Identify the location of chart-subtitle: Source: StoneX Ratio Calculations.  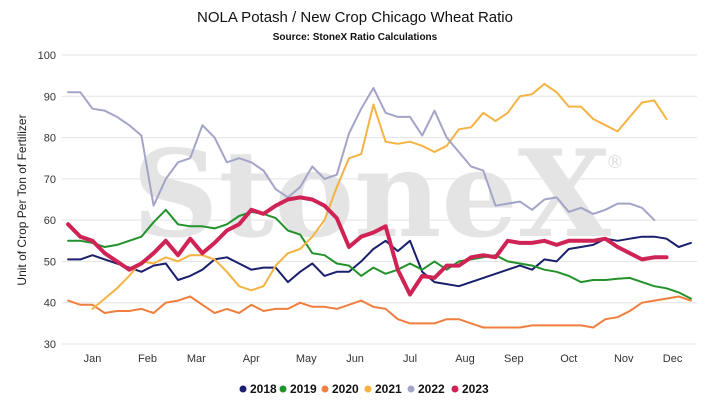
(355, 37).